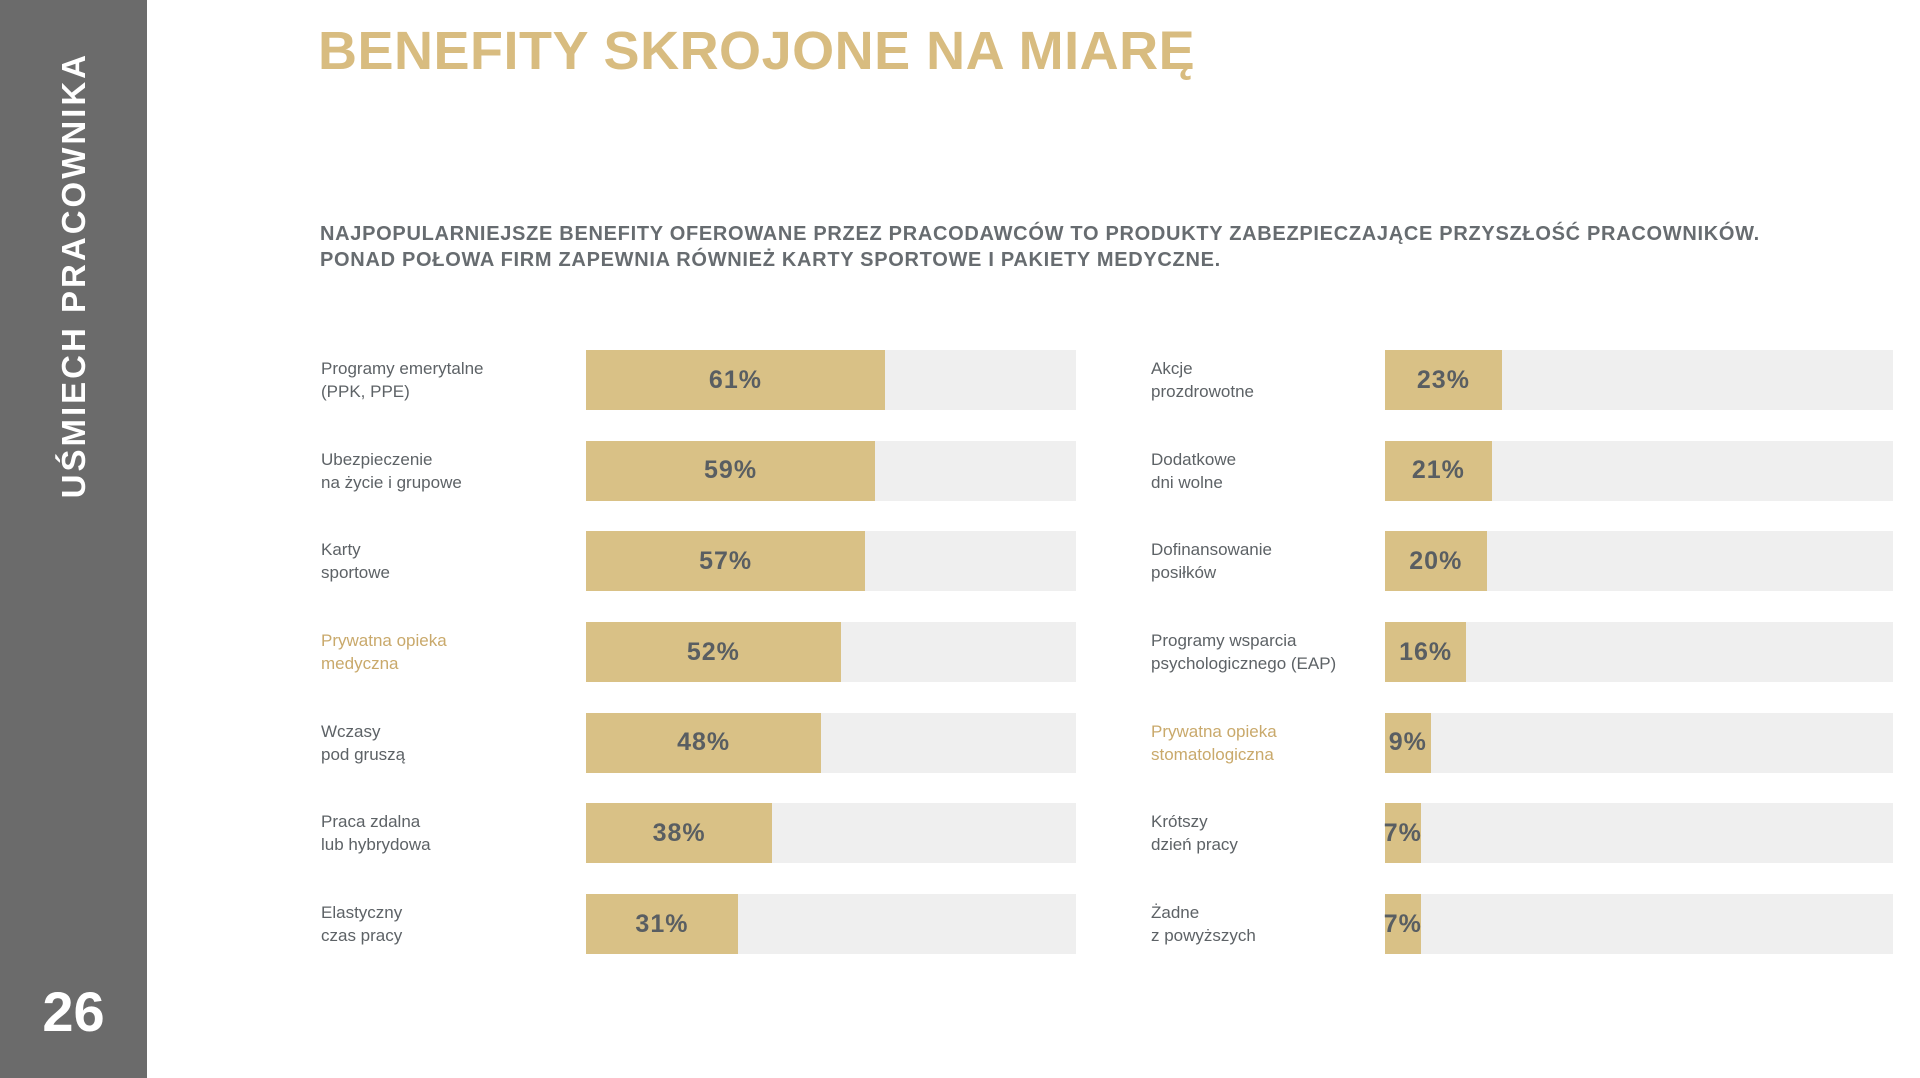  I want to click on bar-track: 20%, so click(1639, 561).